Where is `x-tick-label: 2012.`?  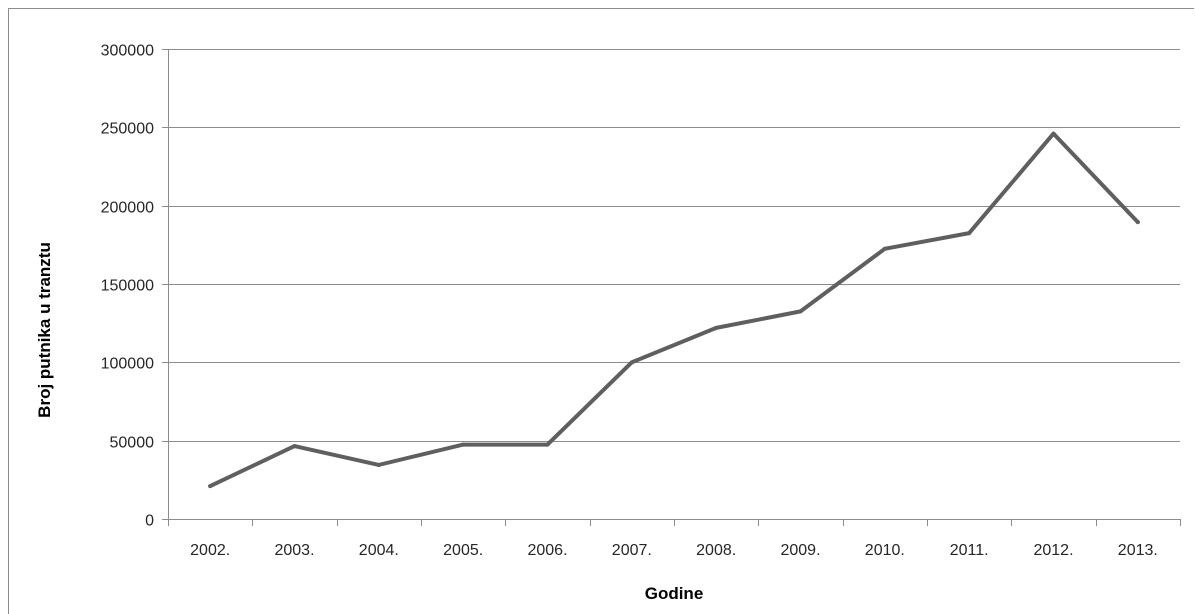 x-tick-label: 2012. is located at coordinates (1053, 550).